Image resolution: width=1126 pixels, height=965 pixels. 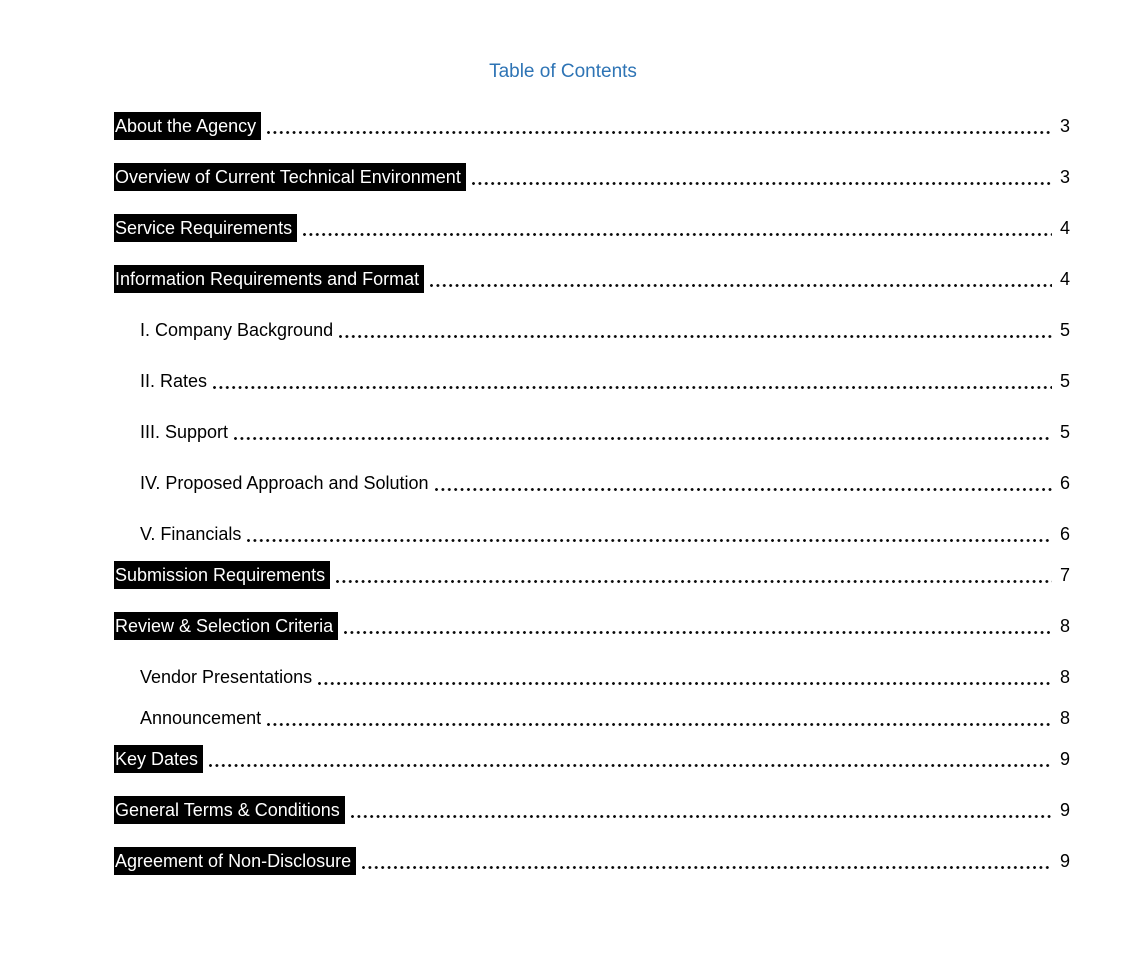 I want to click on toc-entry-proposed-approach-and-solution: IV. Proposed Approach and Solution 6, so click(x=592, y=483).